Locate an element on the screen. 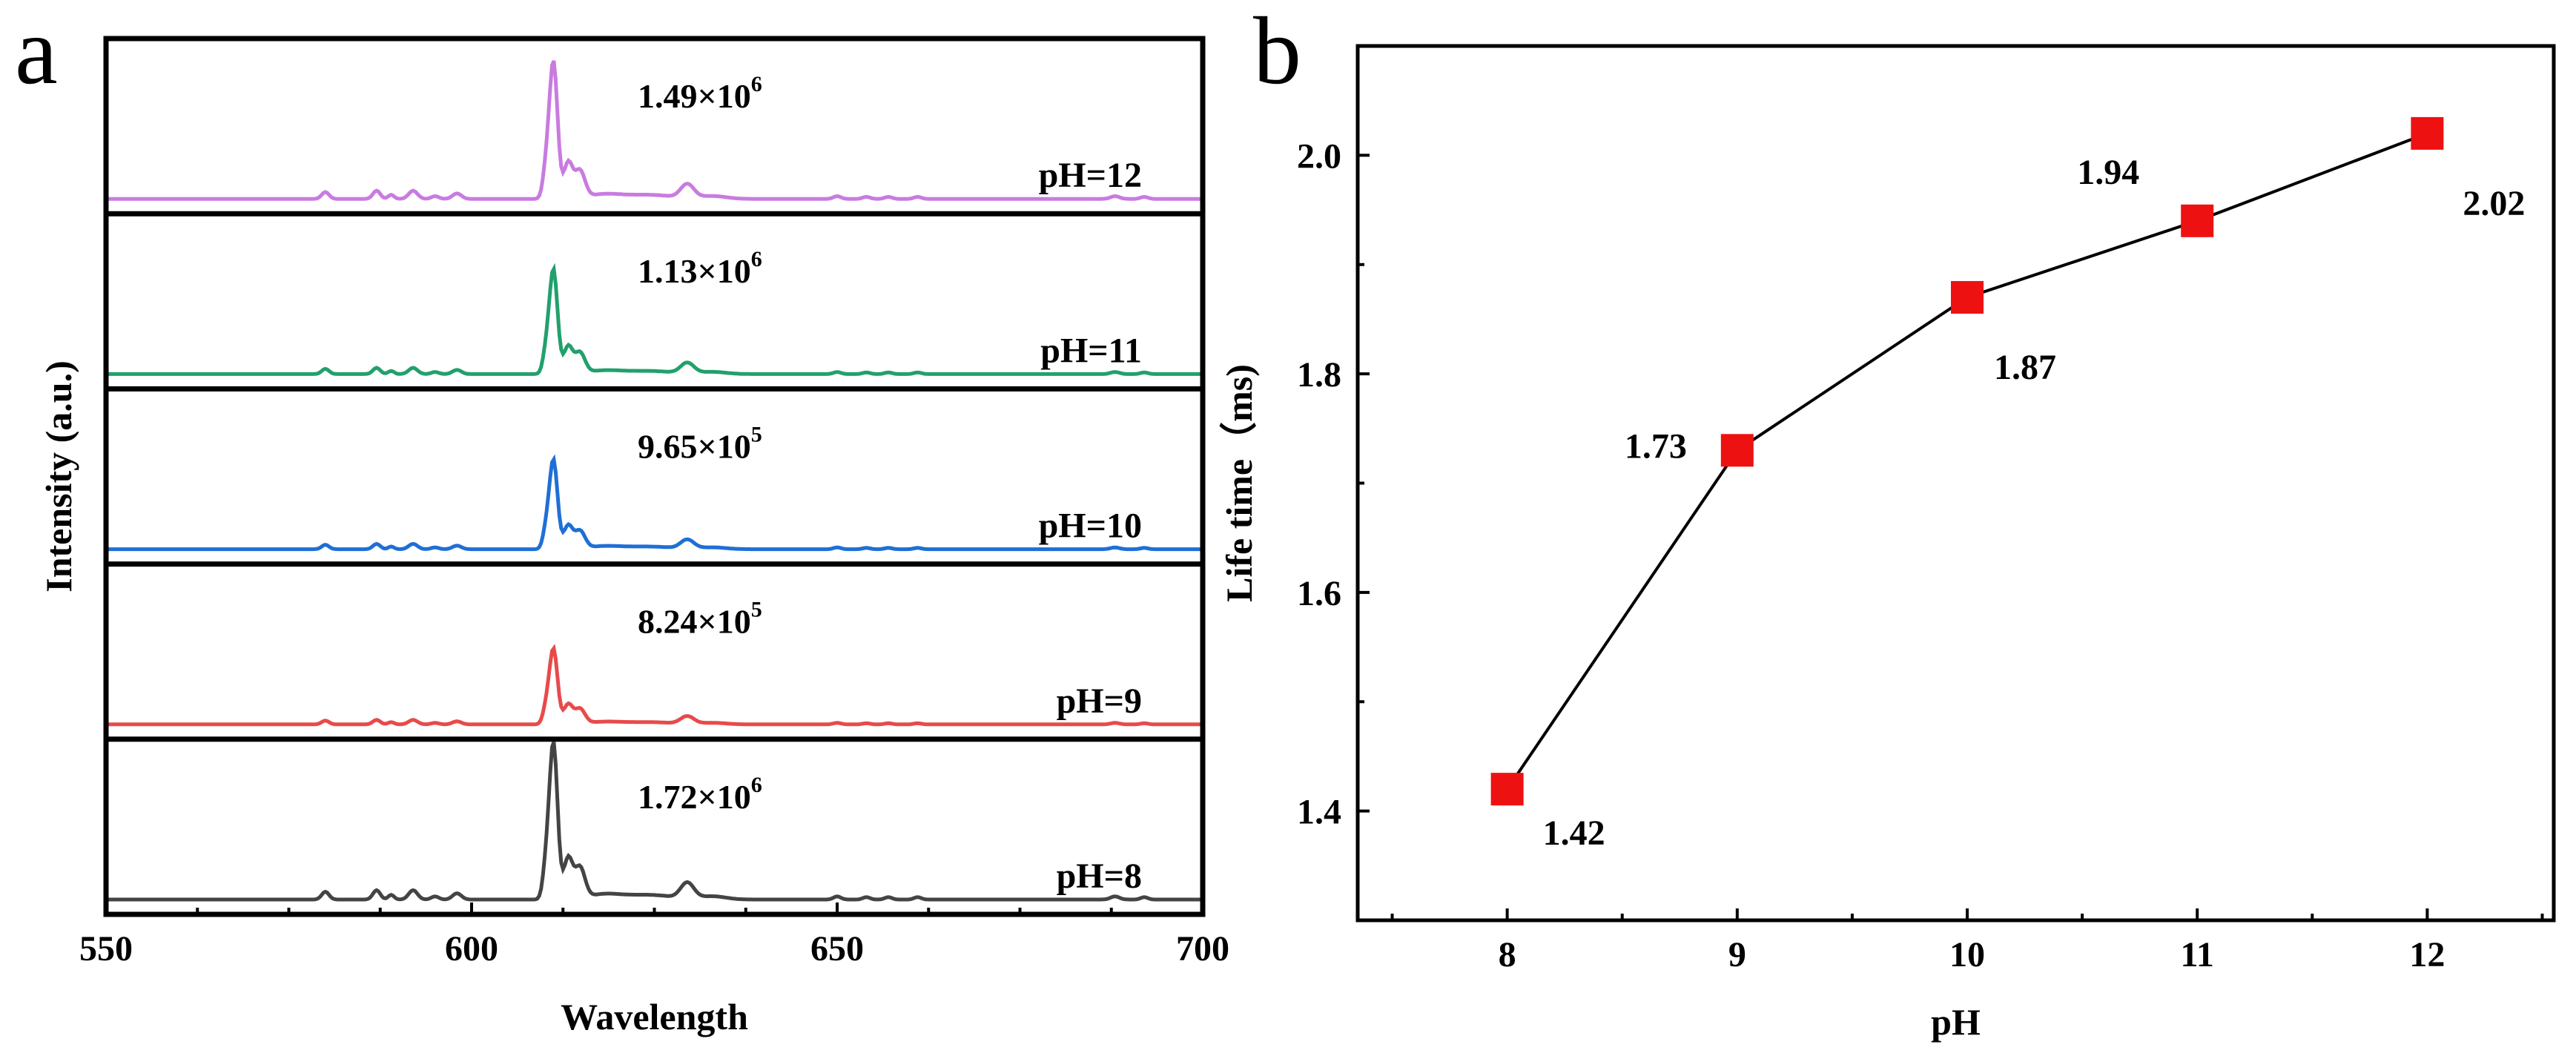 Image resolution: width=2576 pixels, height=1056 pixels. x-tick-label: 550 is located at coordinates (106, 948).